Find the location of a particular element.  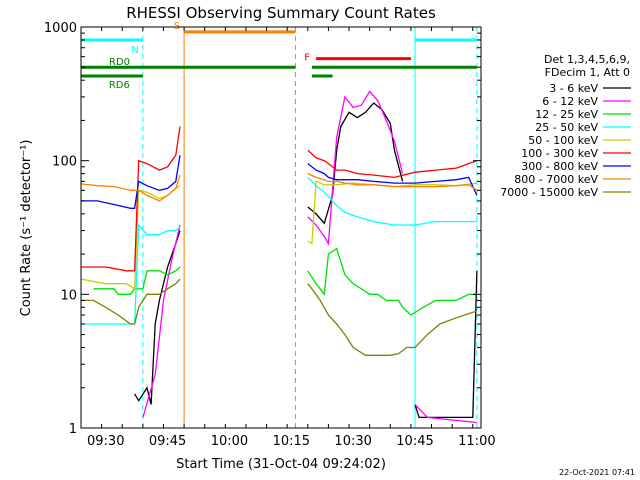

x-tick-label: 10:30 is located at coordinates (352, 441).